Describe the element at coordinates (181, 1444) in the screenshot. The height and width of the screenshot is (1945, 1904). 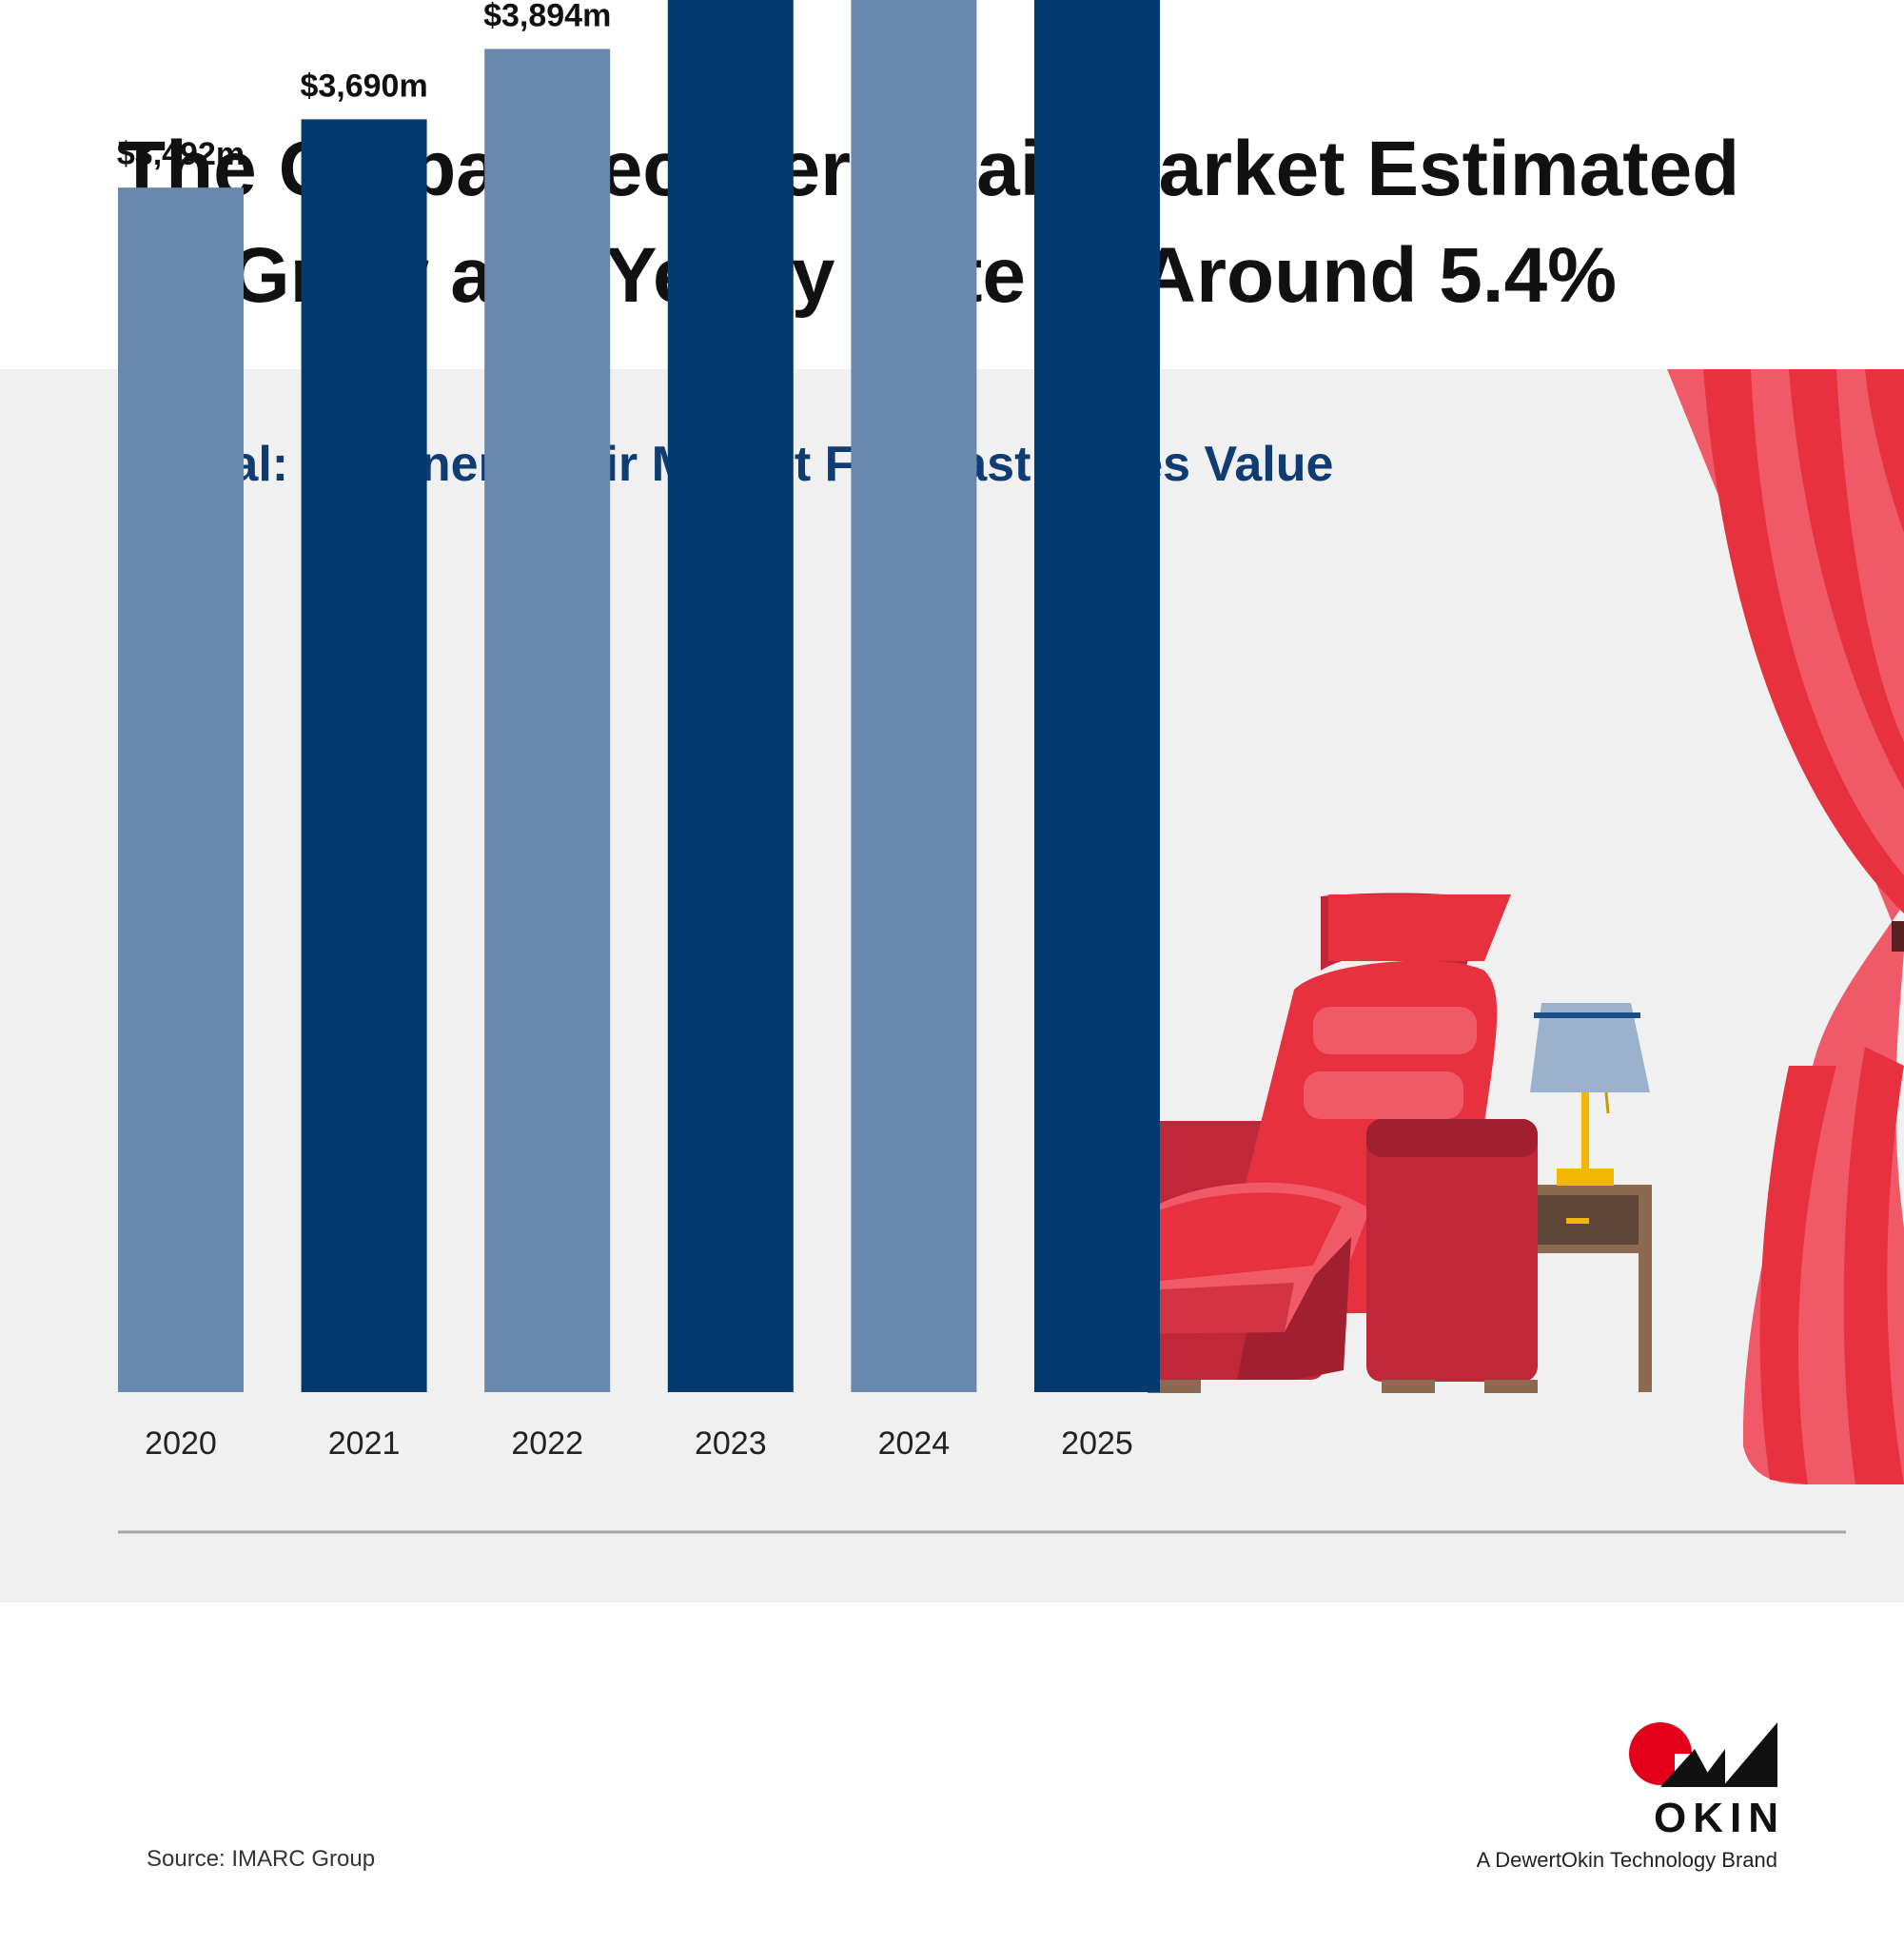
I see `x-tick-label-2020: 2020` at that location.